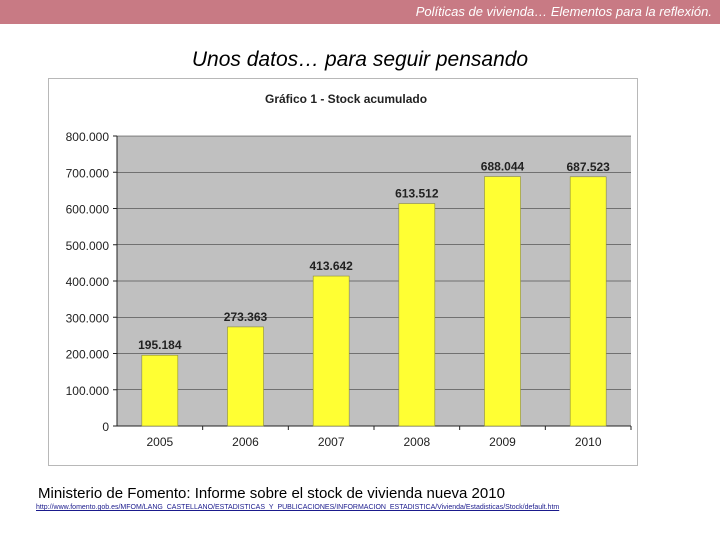 The image size is (720, 540). What do you see at coordinates (160, 345) in the screenshot?
I see `data-label-2005: 195.184` at bounding box center [160, 345].